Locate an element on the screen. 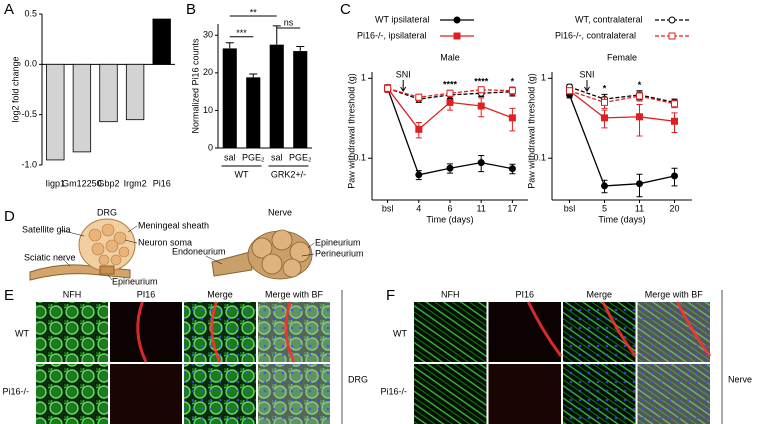 Image resolution: width=757 pixels, height=424 pixels. diagram-label: Endoneurium is located at coordinates (199, 251).